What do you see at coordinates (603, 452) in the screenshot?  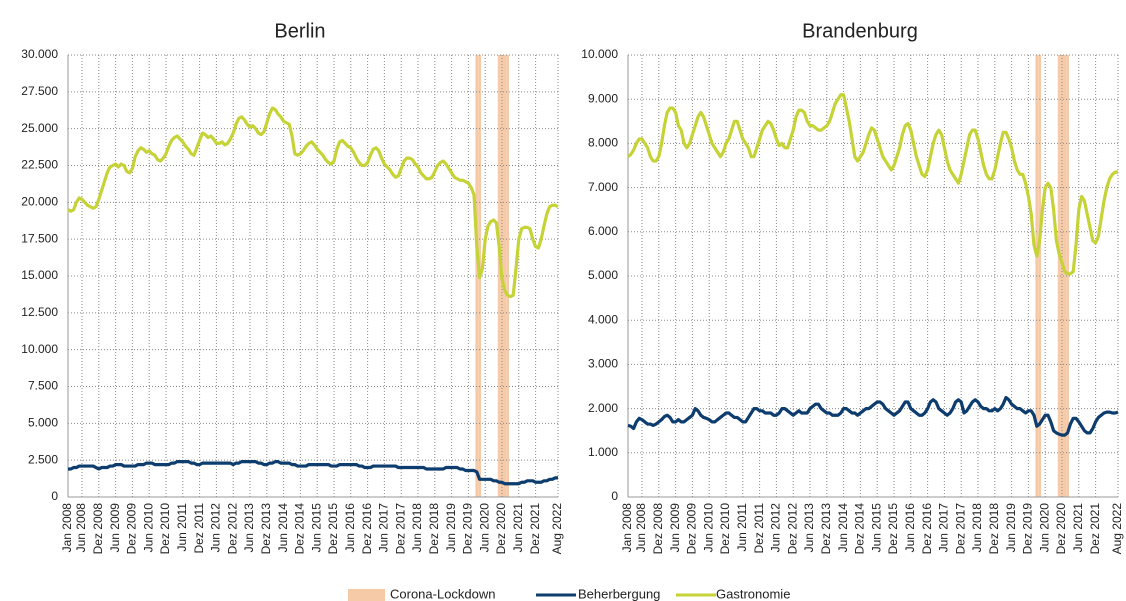 I see `y-tick-label: 1.000` at bounding box center [603, 452].